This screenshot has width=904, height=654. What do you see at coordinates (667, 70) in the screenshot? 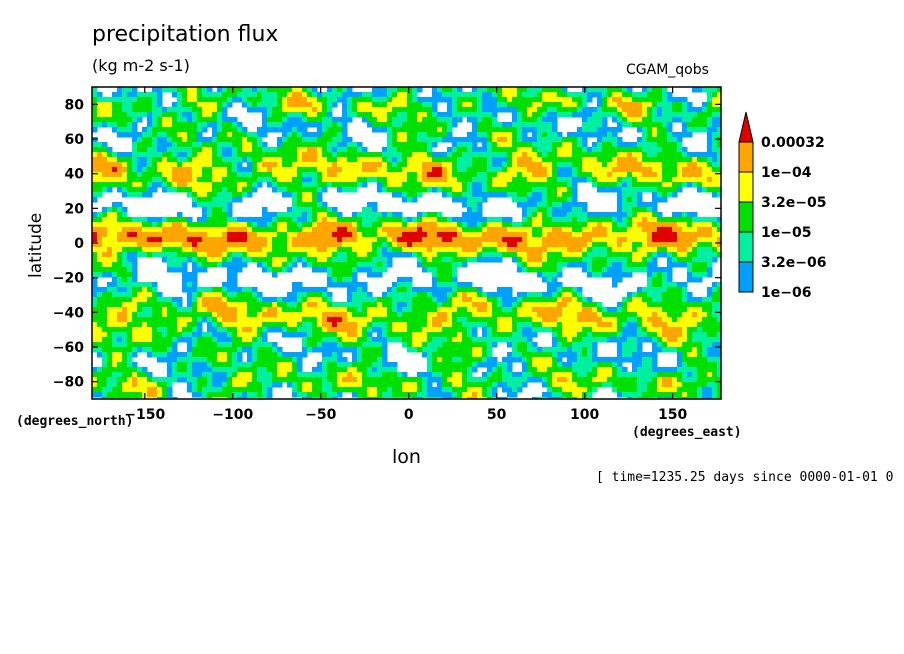
I see `dataset-label: CGAM_qobs` at bounding box center [667, 70].